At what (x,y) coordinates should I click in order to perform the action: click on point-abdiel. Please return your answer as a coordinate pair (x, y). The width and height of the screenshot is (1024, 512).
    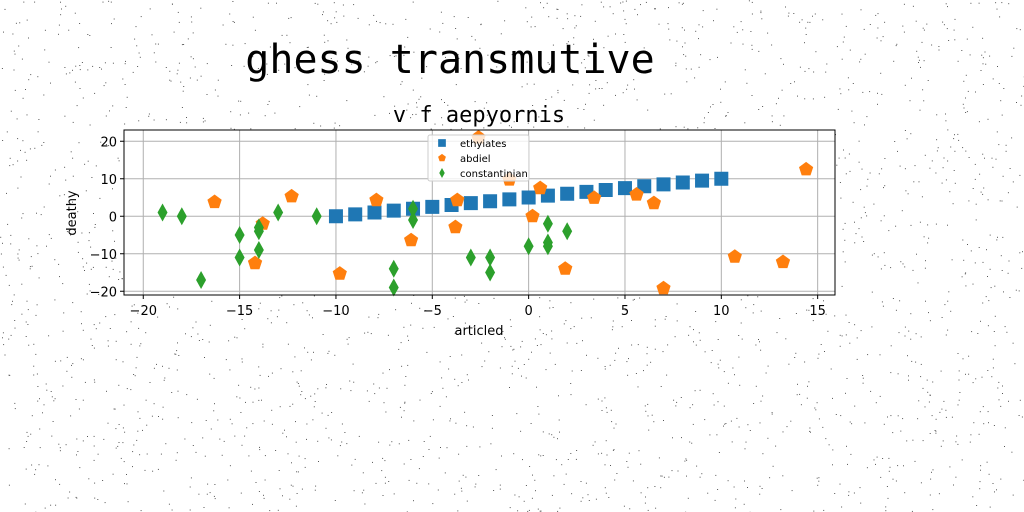
    Looking at the image, I should click on (565, 268).